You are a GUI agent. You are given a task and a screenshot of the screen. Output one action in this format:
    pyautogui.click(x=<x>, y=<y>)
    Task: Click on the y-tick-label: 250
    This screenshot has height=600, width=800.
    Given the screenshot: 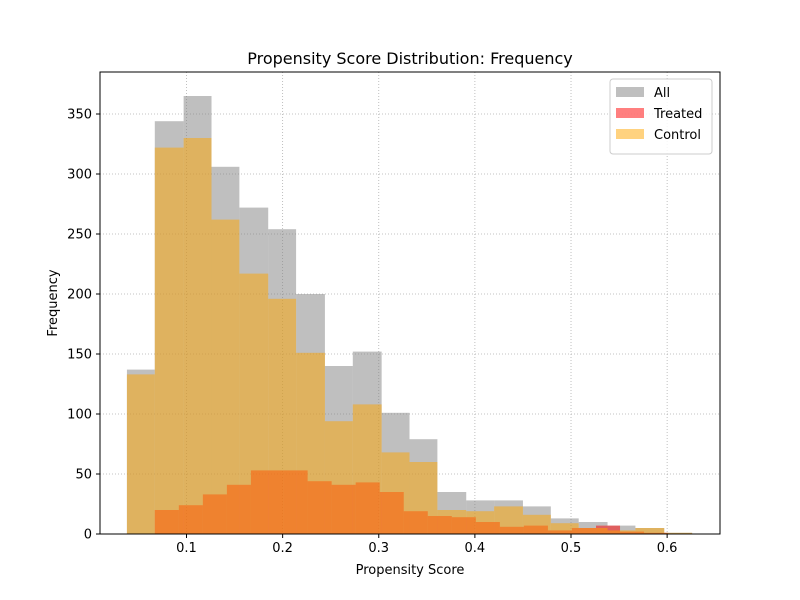 What is the action you would take?
    pyautogui.click(x=79, y=235)
    